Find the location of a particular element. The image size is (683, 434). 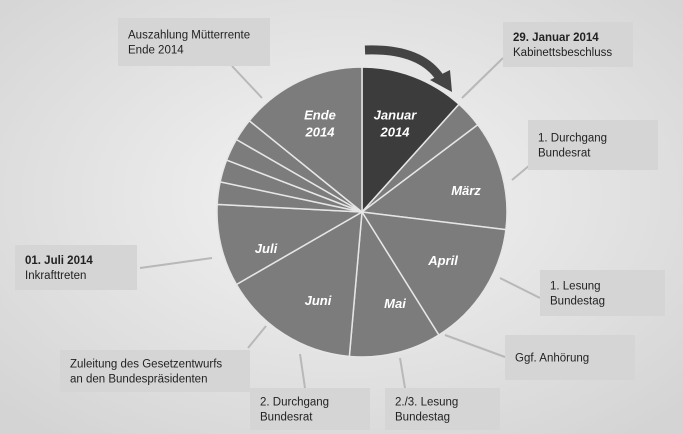

callout-text: Zuleitung des Gesetzentwurfs is located at coordinates (146, 365).